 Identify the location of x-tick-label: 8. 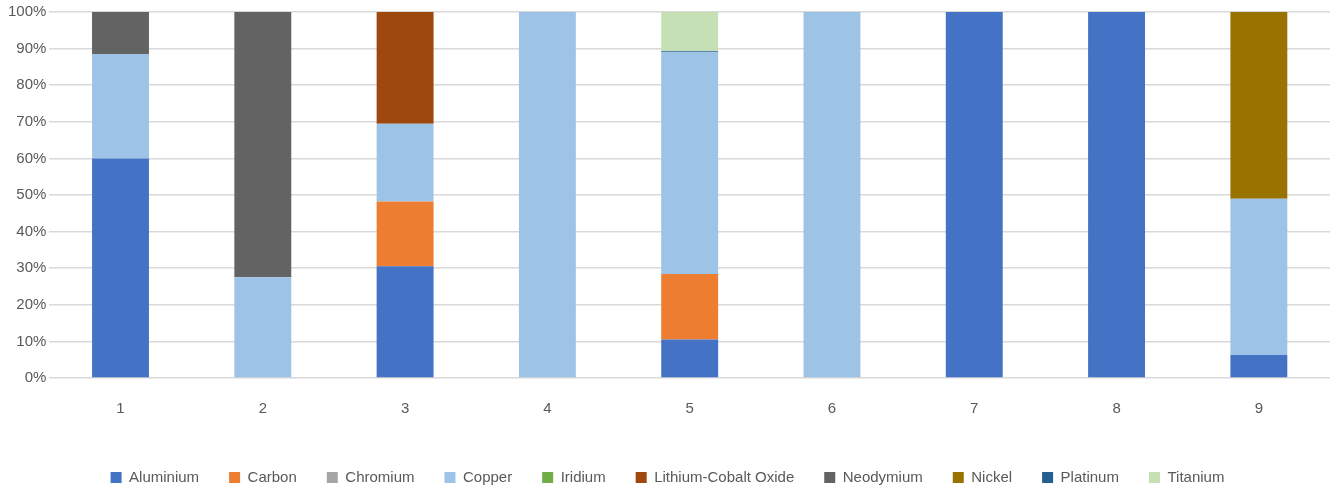
(1116, 408).